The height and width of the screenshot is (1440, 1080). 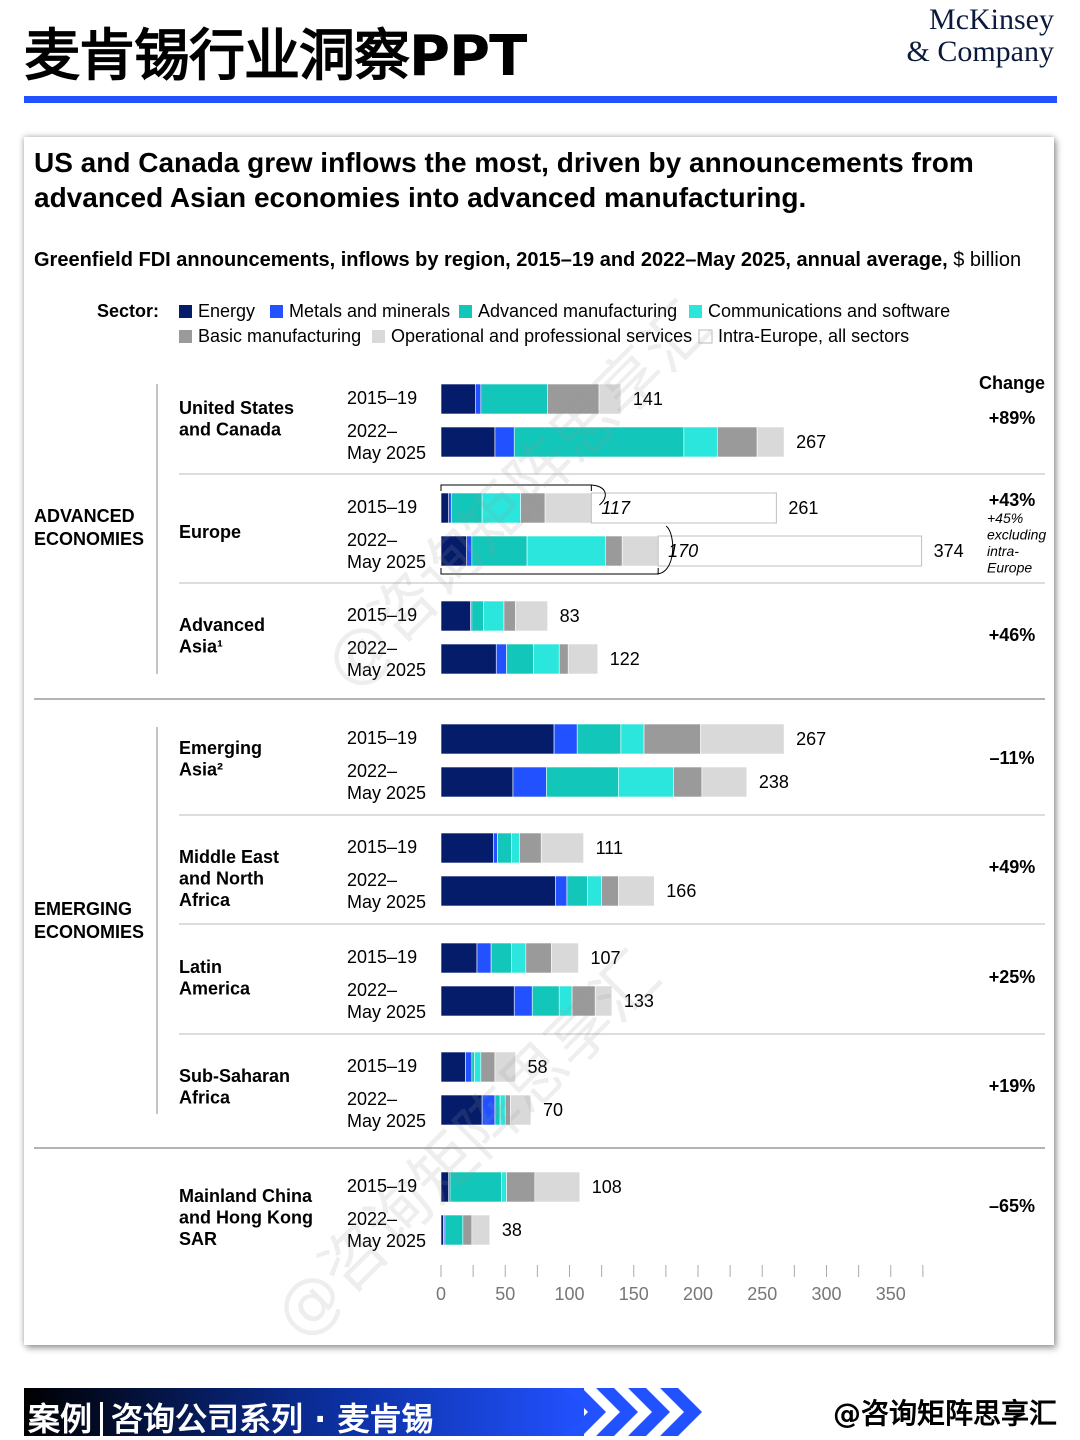 I want to click on change-value: +25%, so click(x=1012, y=977).